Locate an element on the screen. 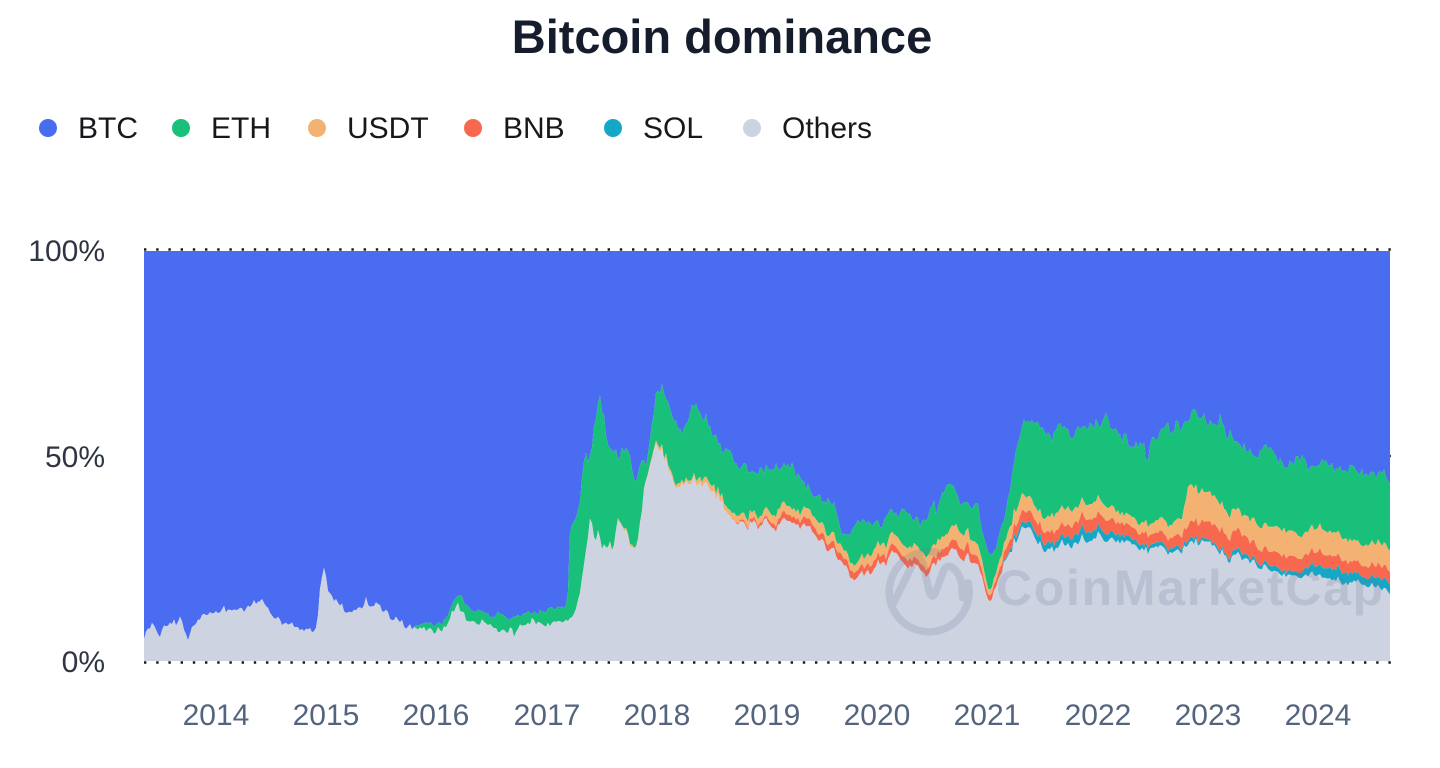  svg-text: ETH is located at coordinates (241, 128).